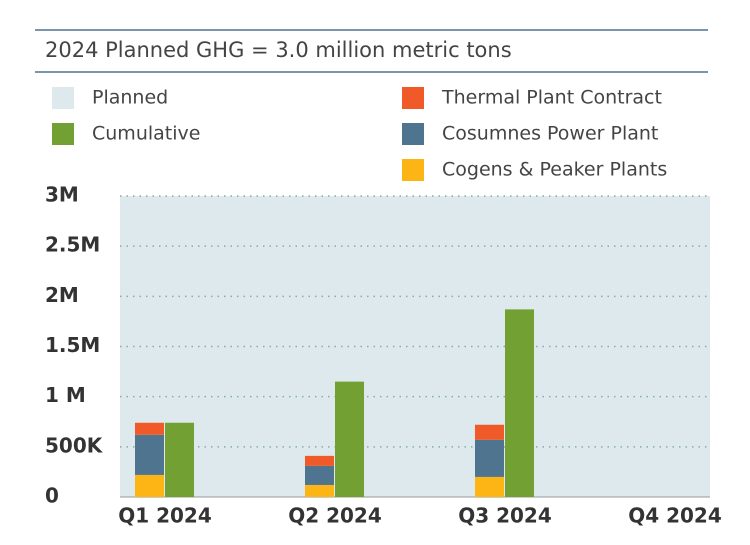  What do you see at coordinates (72, 245) in the screenshot?
I see `y-tick-label: 2.5M` at bounding box center [72, 245].